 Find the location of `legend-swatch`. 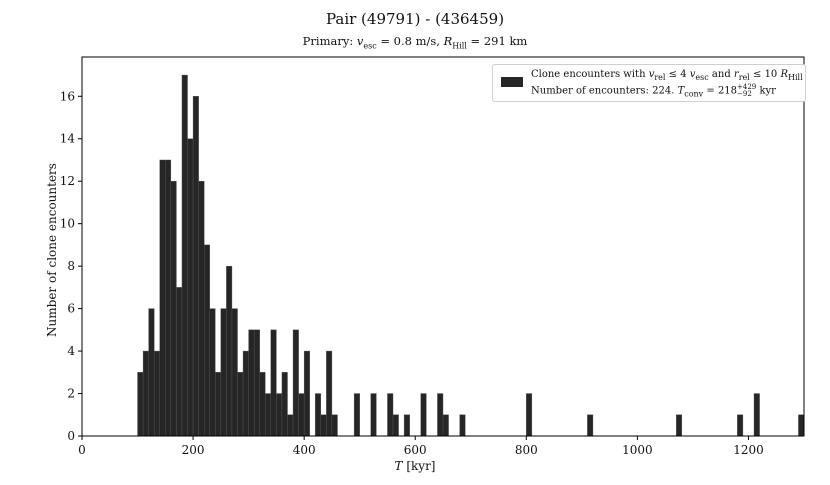

legend-swatch is located at coordinates (512, 82).